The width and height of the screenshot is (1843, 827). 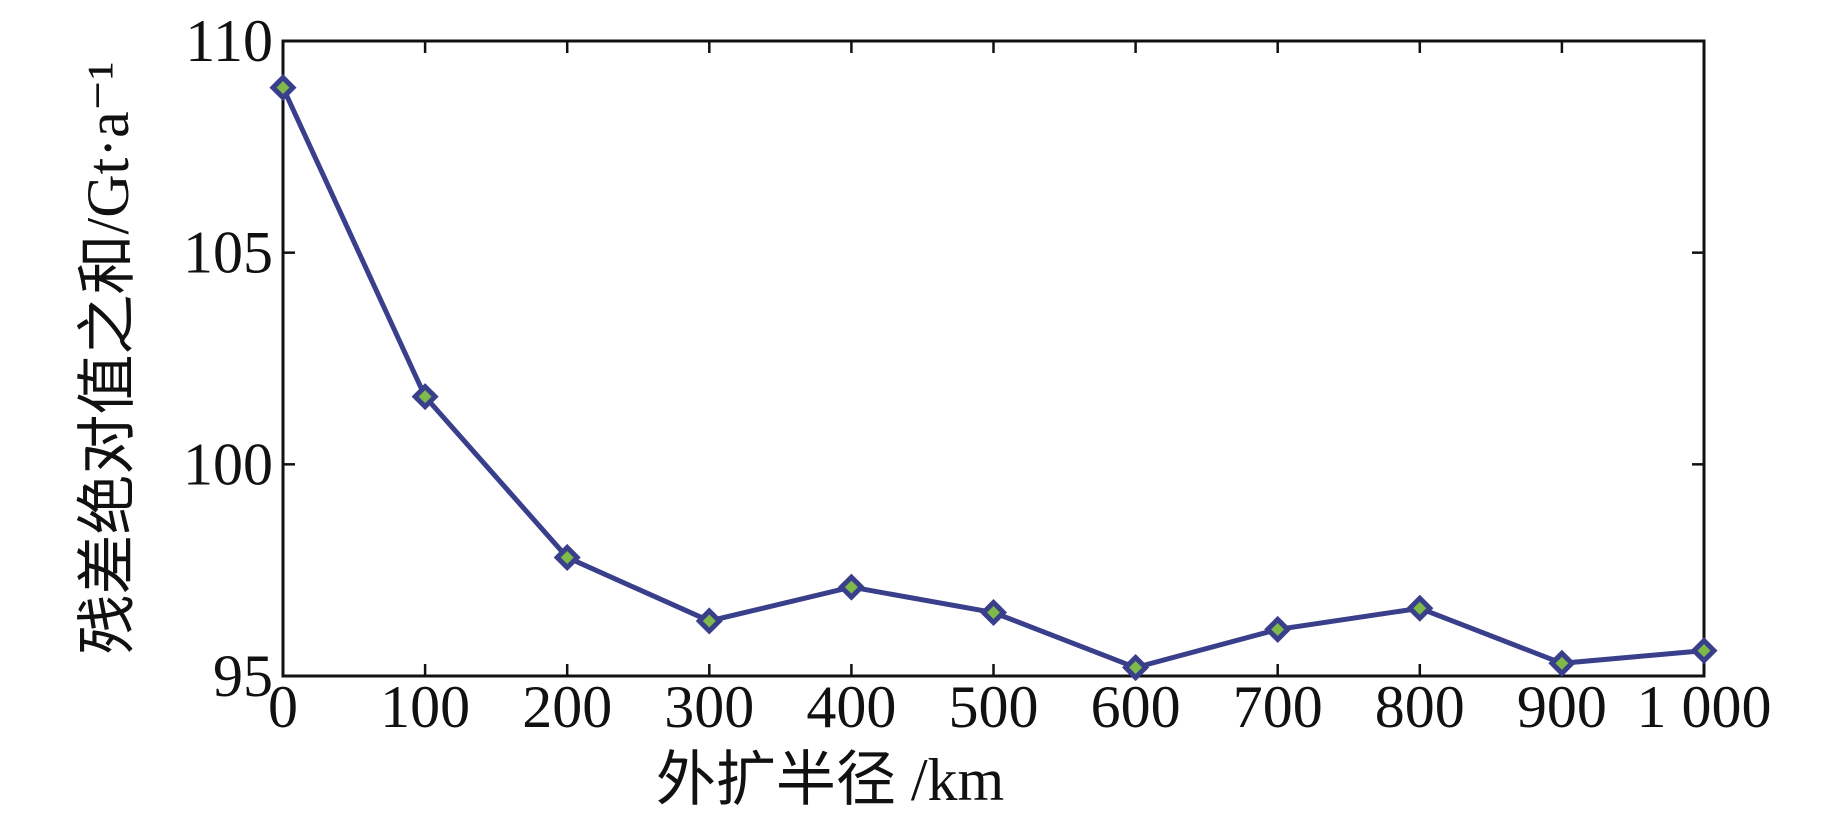 What do you see at coordinates (243, 676) in the screenshot?
I see `y-tick-label: 95` at bounding box center [243, 676].